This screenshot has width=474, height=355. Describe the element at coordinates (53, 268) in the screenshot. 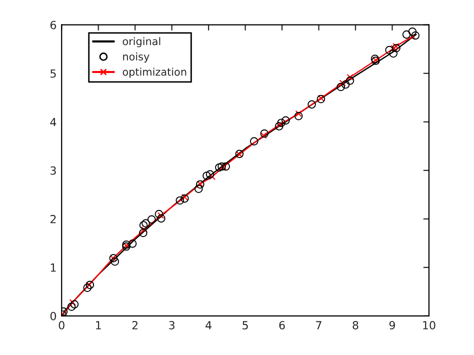

I see `y-tick-label: 1` at that location.